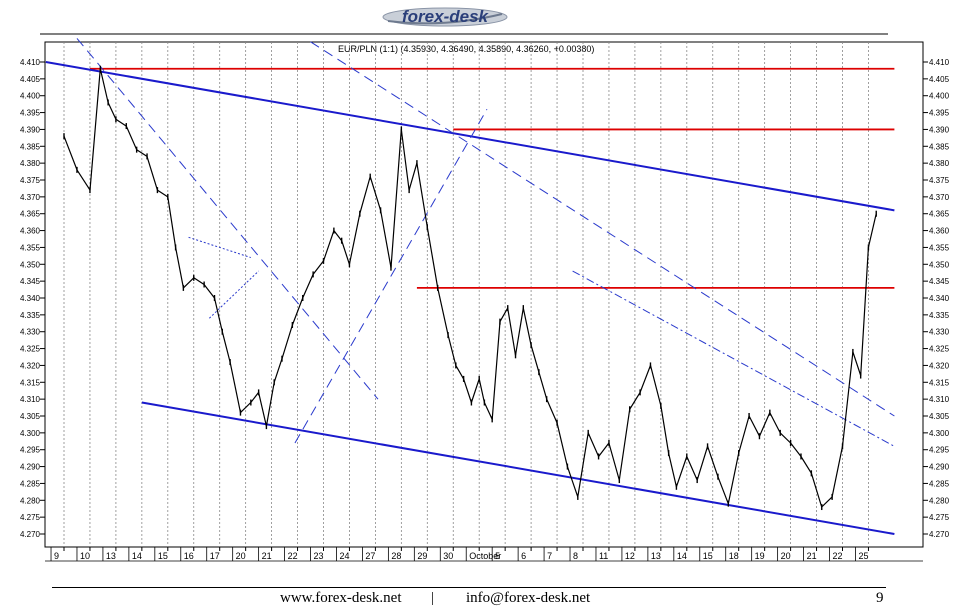  Describe the element at coordinates (30, 163) in the screenshot. I see `y-tick-label-left: 4.380` at that location.